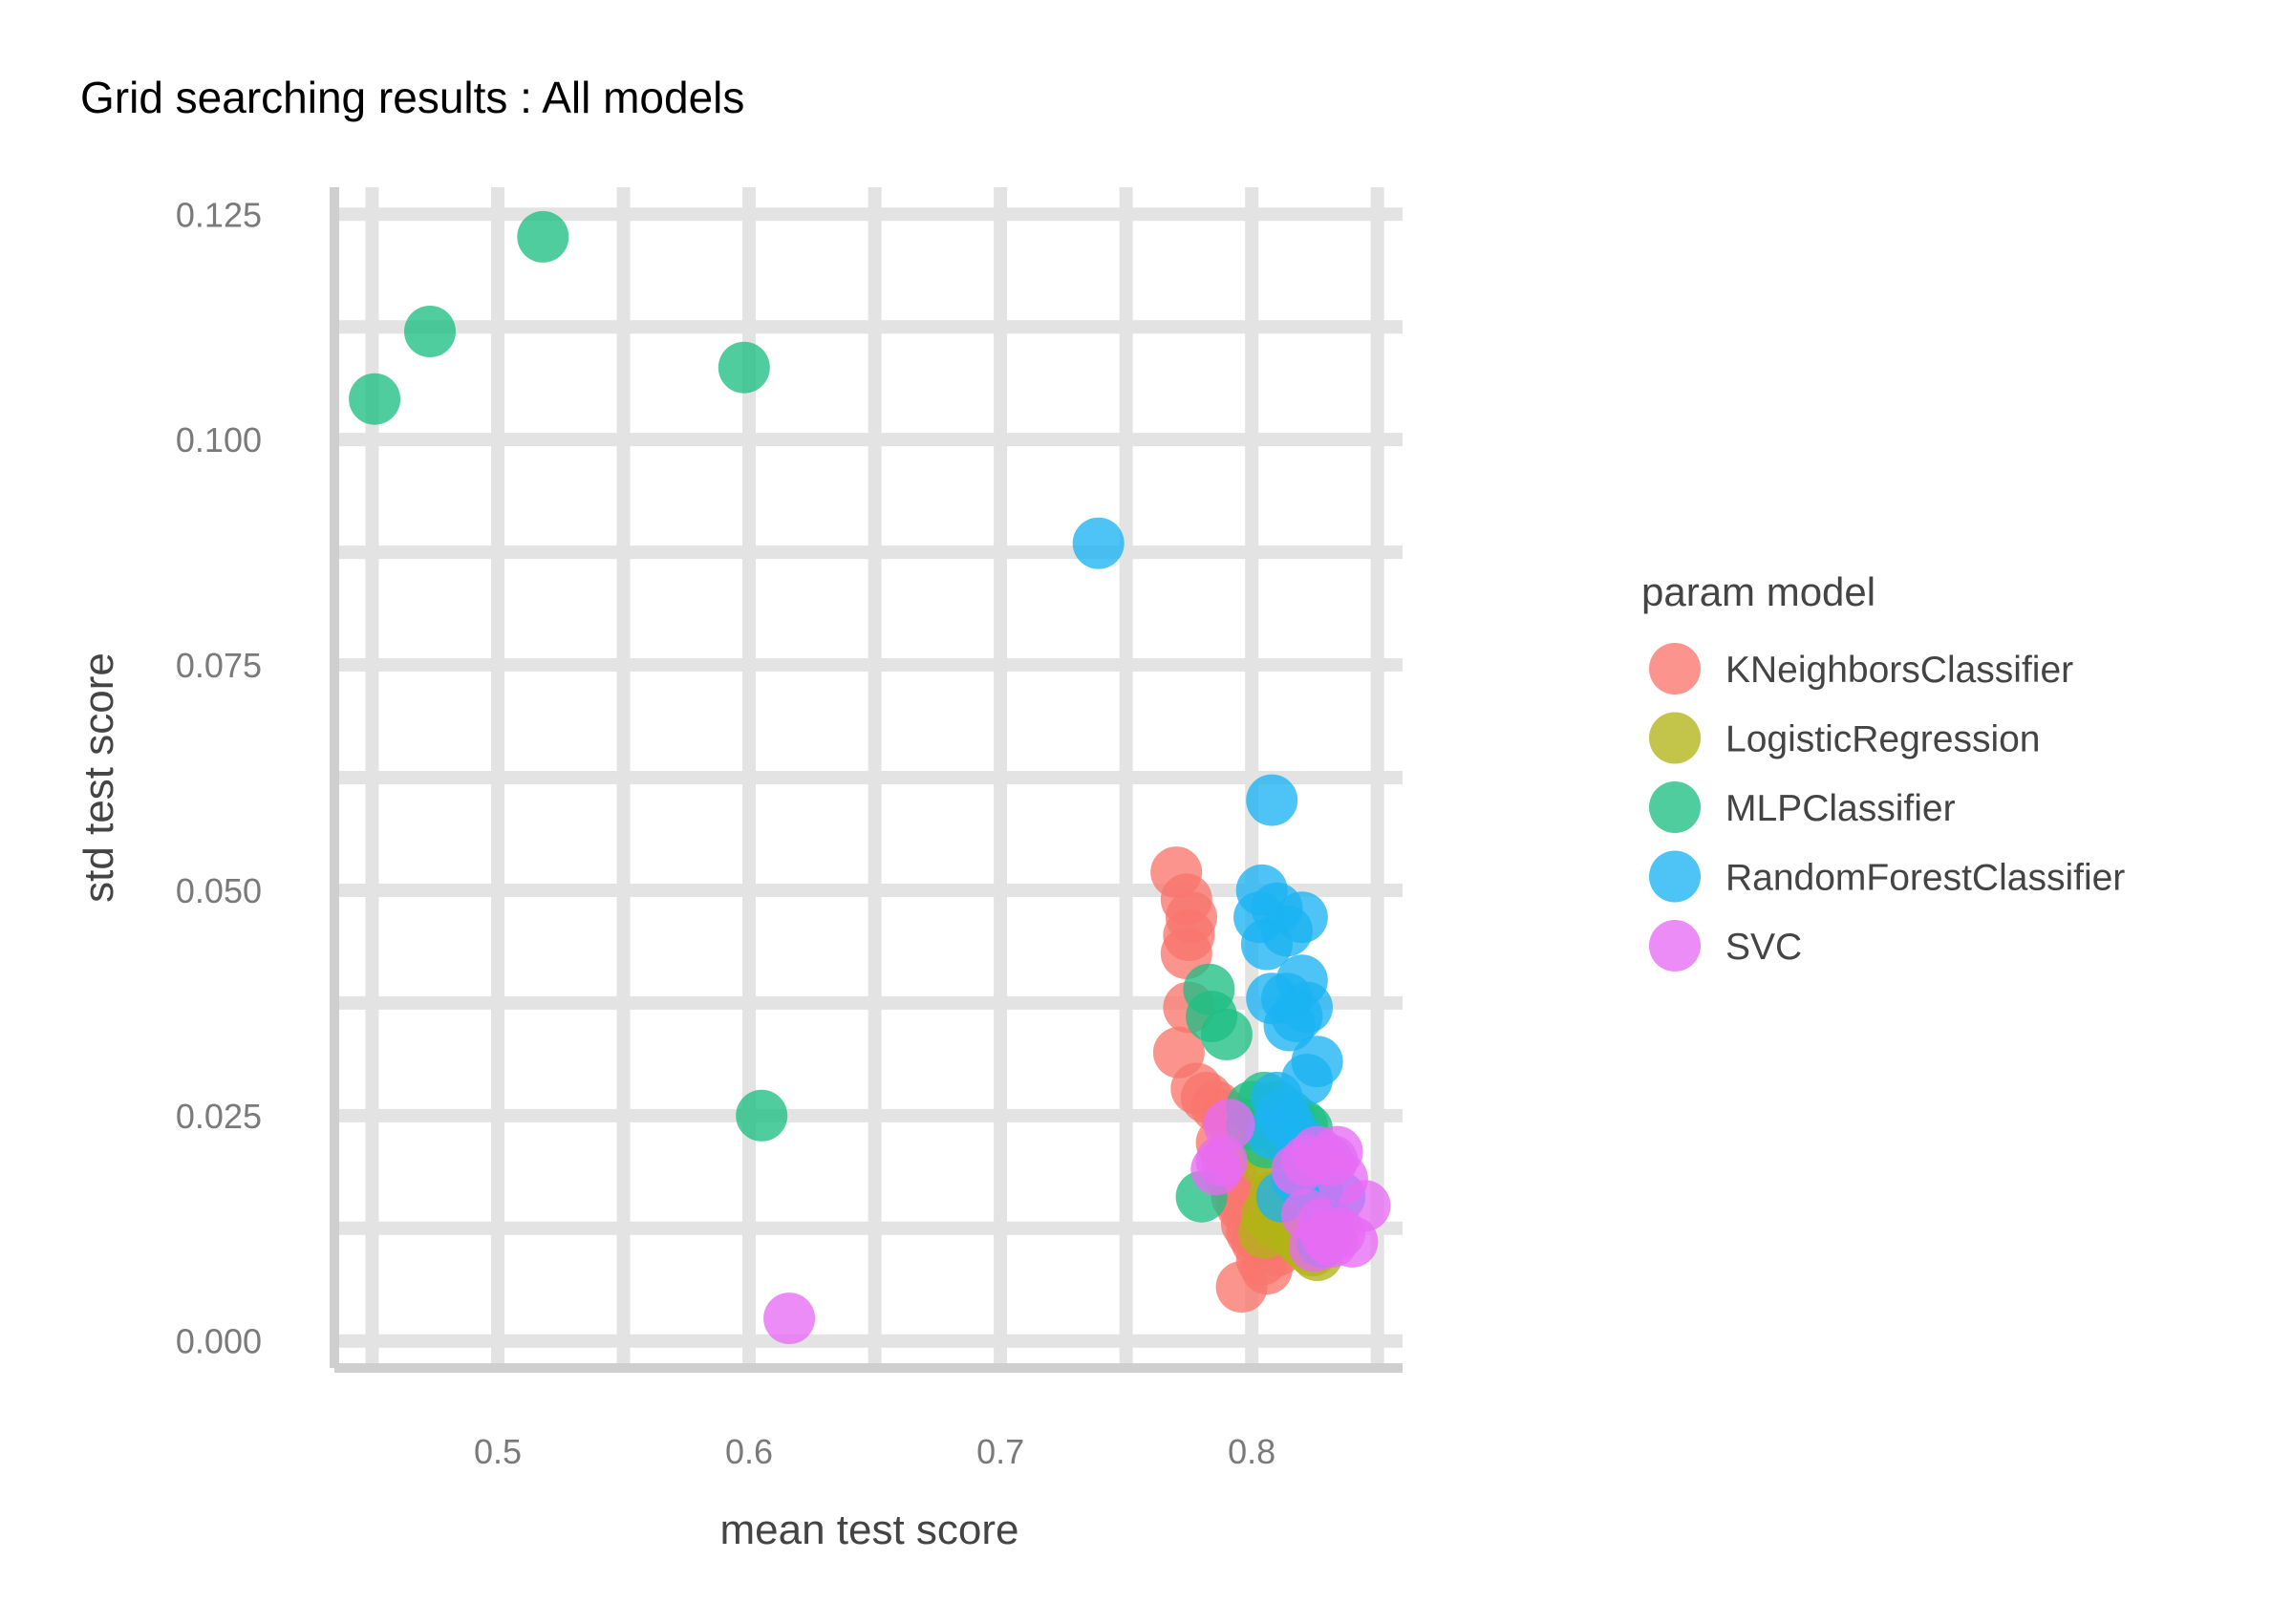  I want to click on y-axis-label: std test score, so click(98, 778).